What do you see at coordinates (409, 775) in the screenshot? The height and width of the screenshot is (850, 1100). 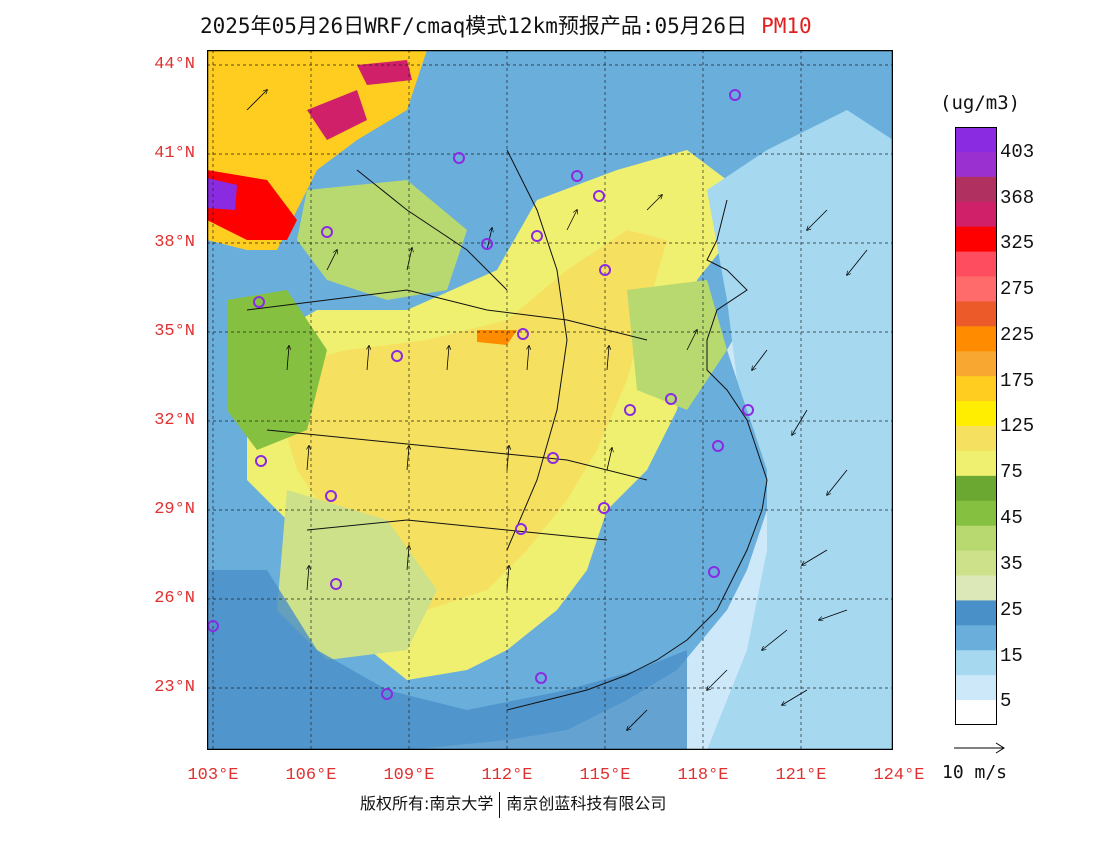 I see `lon-label: 109°E` at bounding box center [409, 775].